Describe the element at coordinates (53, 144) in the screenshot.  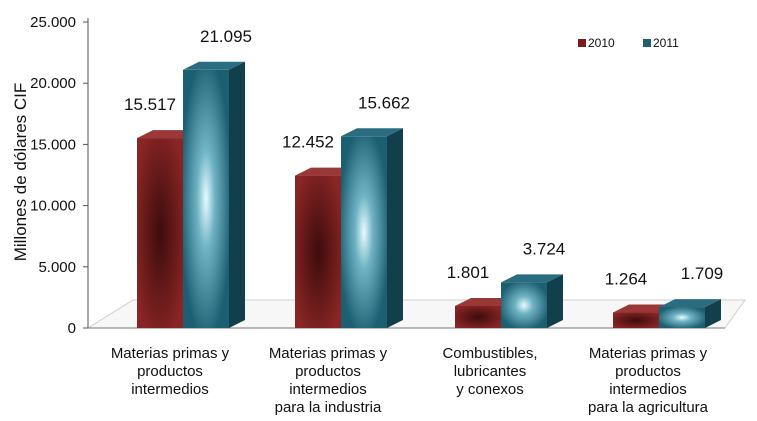
I see `y-tick-label: 15.000` at that location.